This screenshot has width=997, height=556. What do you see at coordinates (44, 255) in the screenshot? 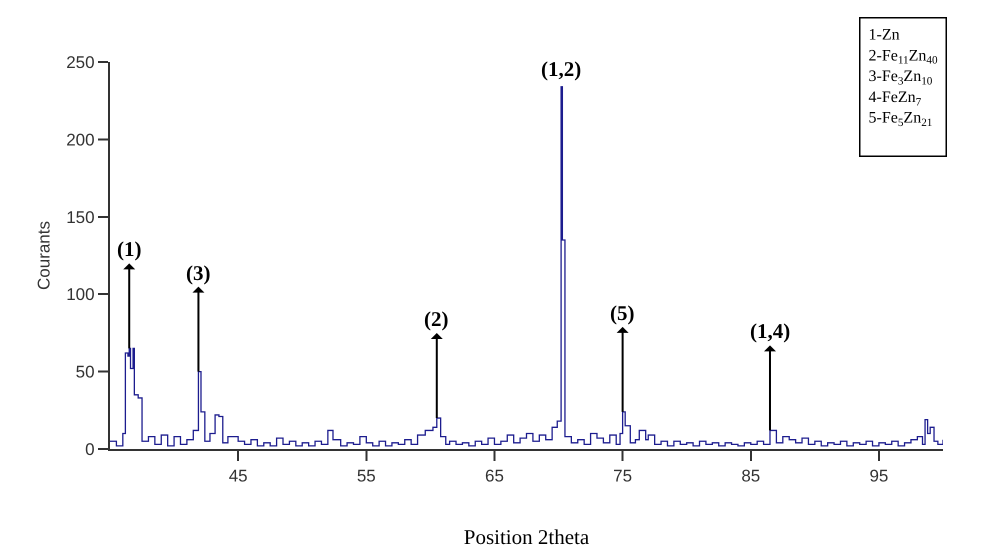
I see `y-axis-title: Courants` at bounding box center [44, 255].